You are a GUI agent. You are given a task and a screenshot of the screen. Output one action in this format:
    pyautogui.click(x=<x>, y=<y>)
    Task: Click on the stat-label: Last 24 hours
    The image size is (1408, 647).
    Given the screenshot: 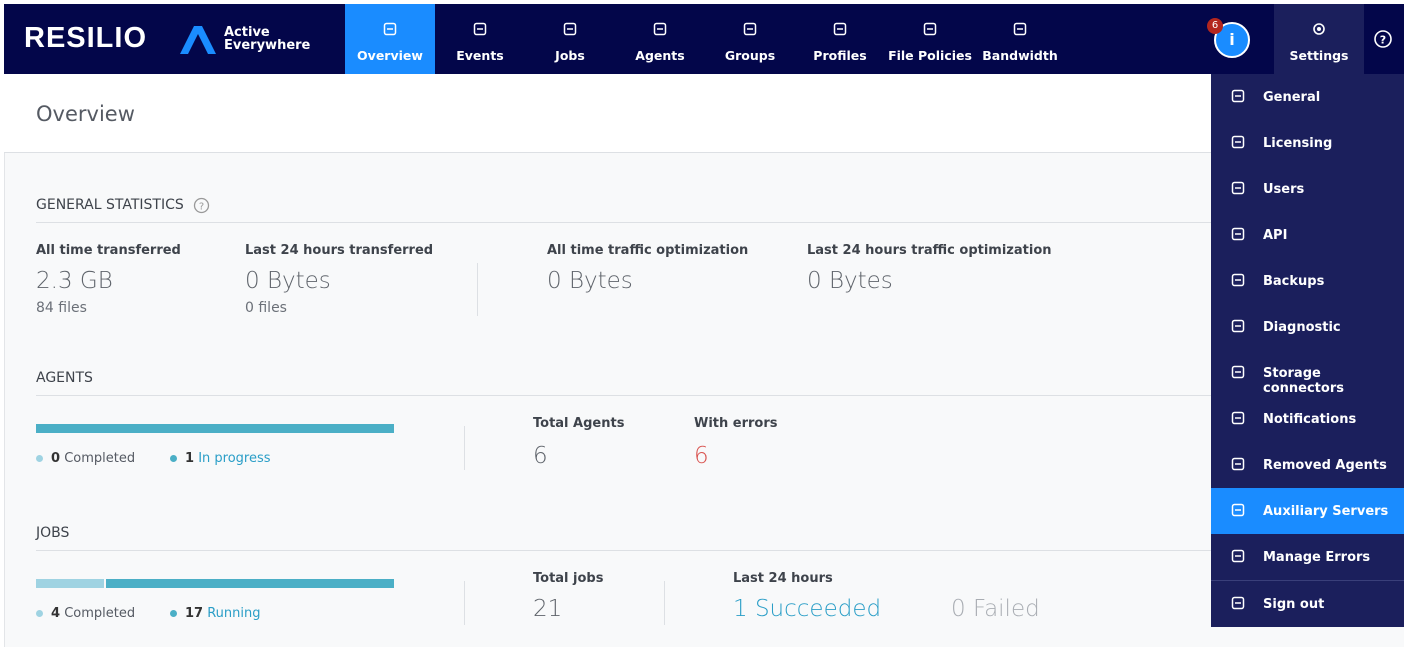 What is the action you would take?
    pyautogui.click(x=783, y=578)
    